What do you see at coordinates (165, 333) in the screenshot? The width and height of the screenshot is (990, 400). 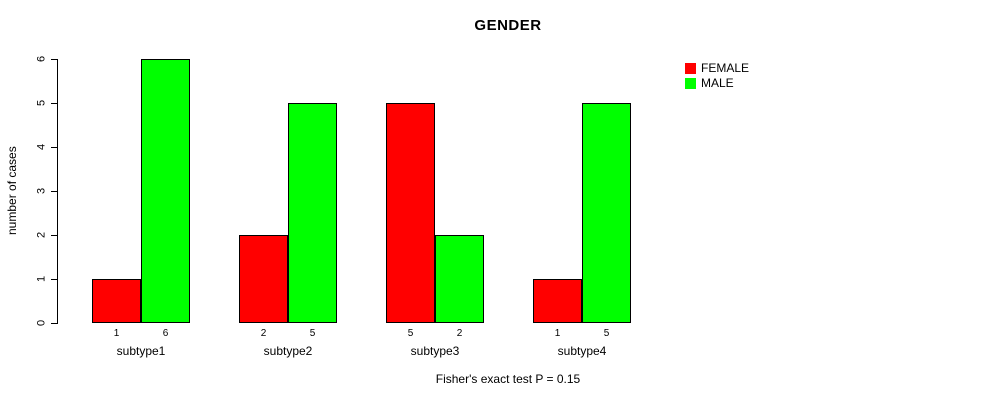 I see `bar-value-label: 6` at bounding box center [165, 333].